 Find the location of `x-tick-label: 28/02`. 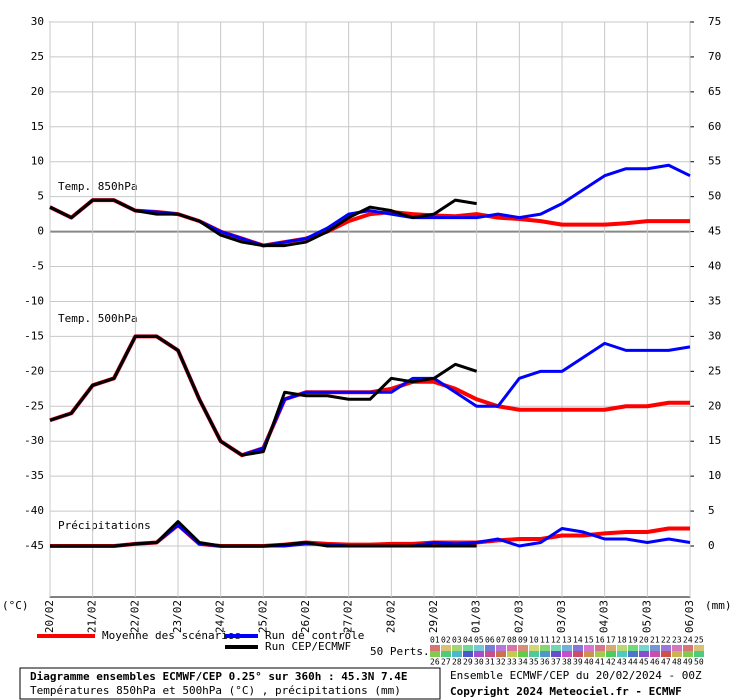

x-tick-label: 28/02 is located at coordinates (390, 616).